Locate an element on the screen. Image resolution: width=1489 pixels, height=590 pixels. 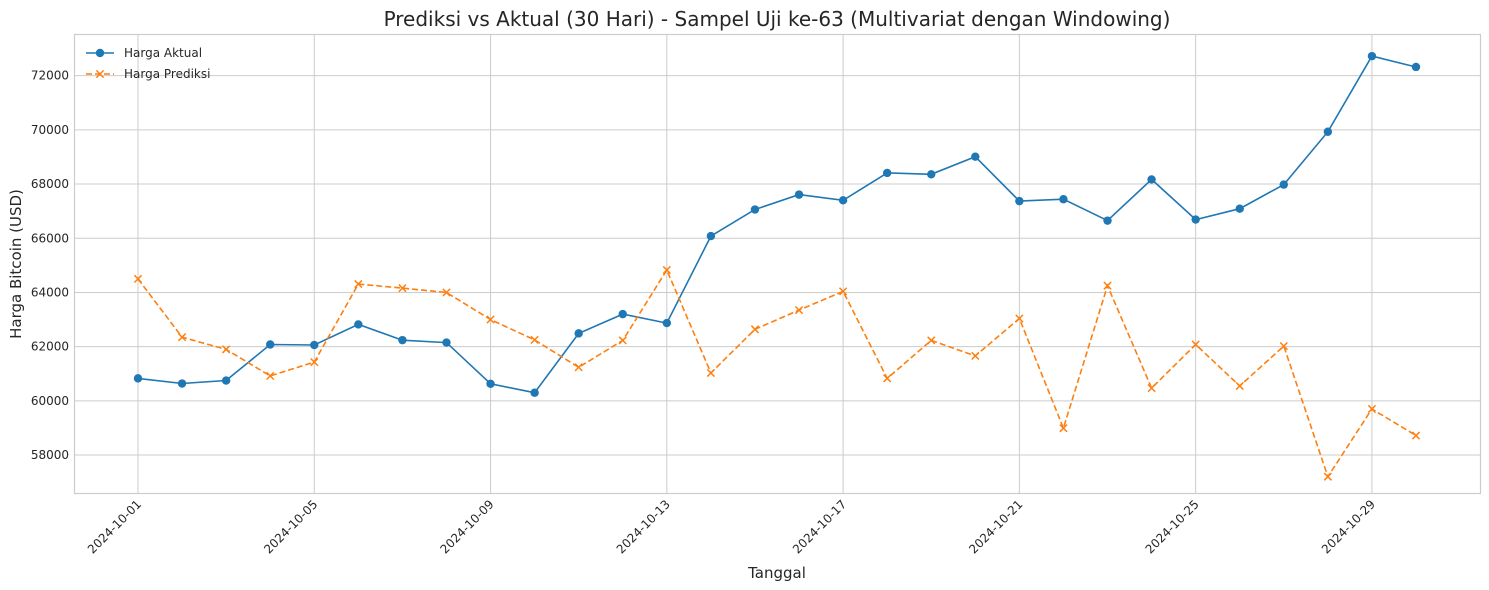
x-tick-label: 2024-10-29 is located at coordinates (1348, 526).